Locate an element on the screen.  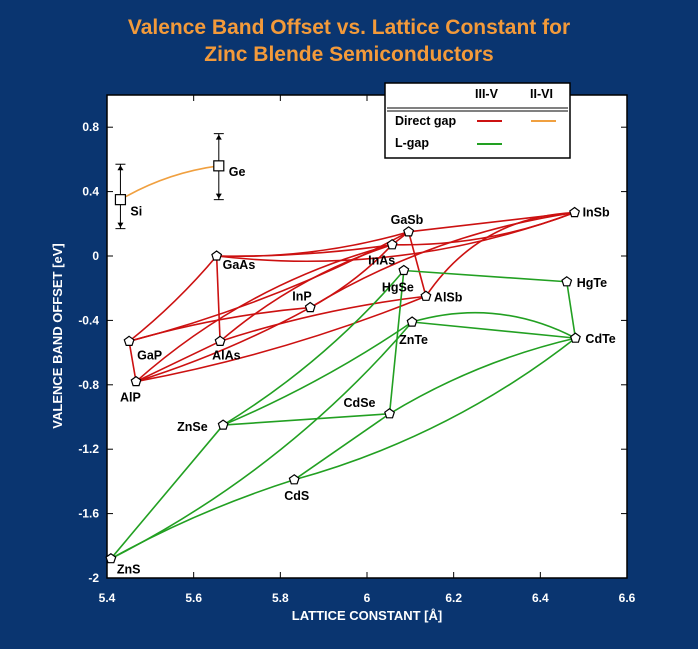
point-inas is located at coordinates (392, 244).